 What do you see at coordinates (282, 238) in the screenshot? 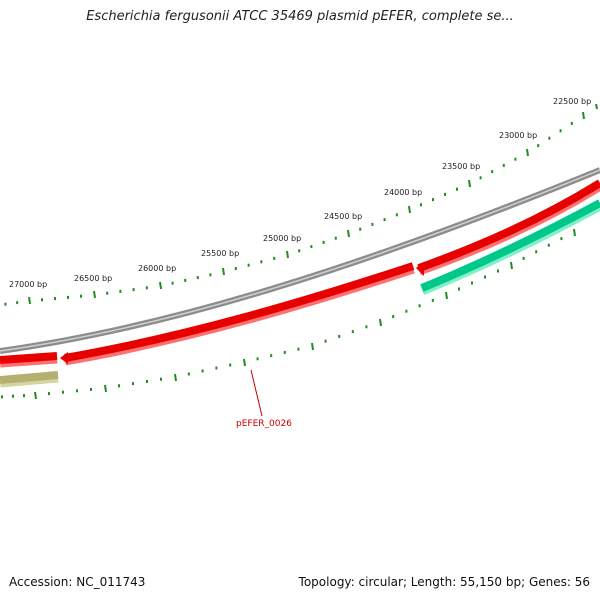
I see `ruler-label: 25000 bp` at bounding box center [282, 238].